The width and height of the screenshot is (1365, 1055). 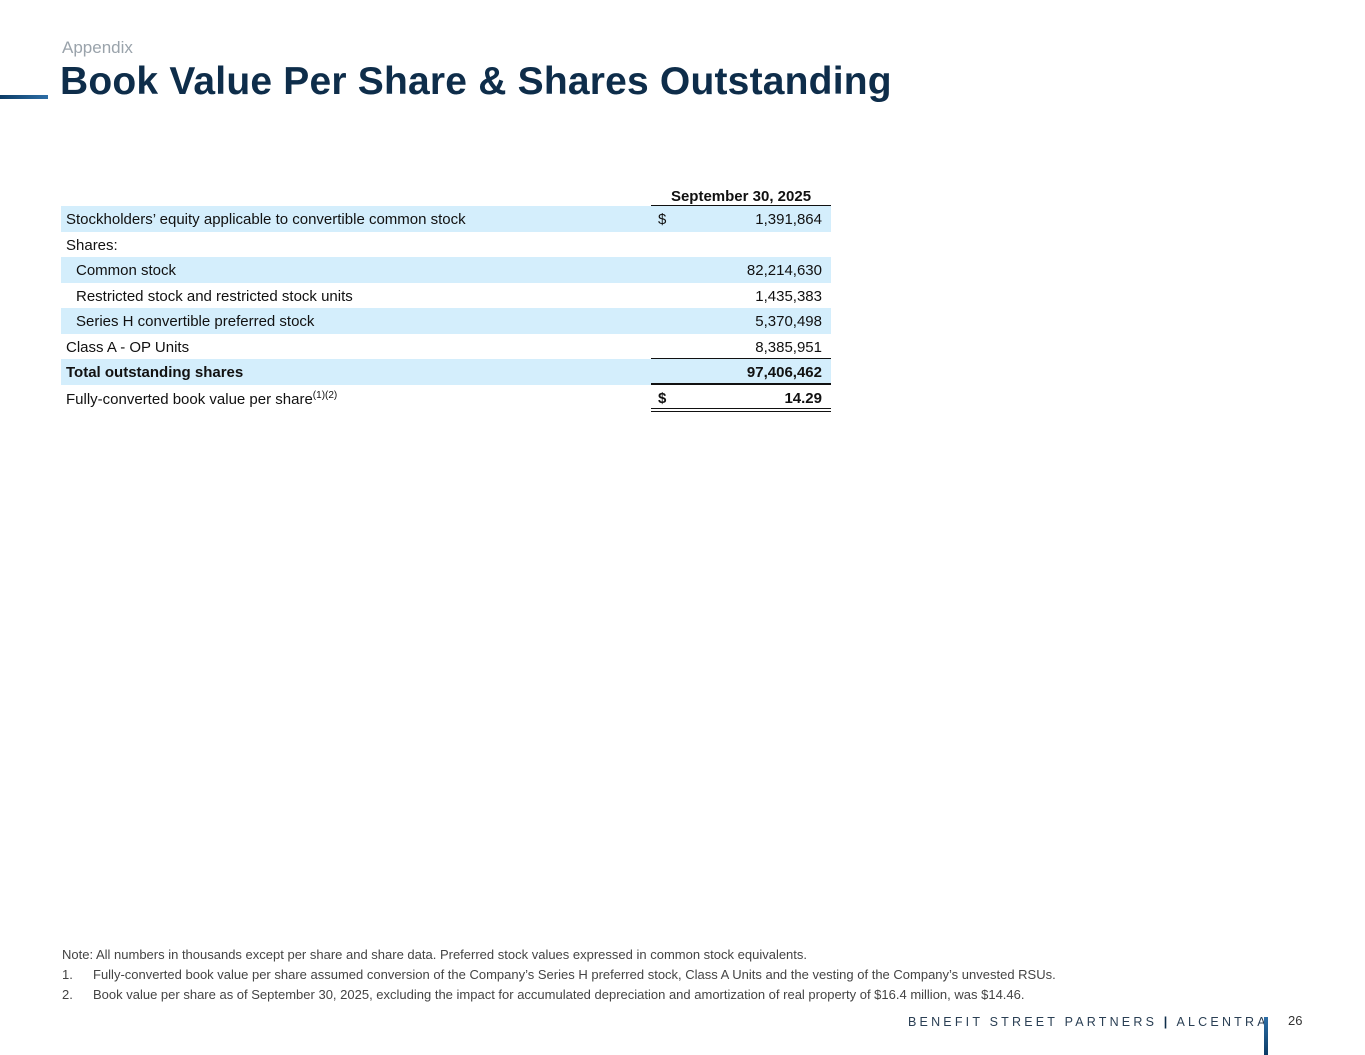 I want to click on row-value: 97,406,462, so click(x=784, y=372).